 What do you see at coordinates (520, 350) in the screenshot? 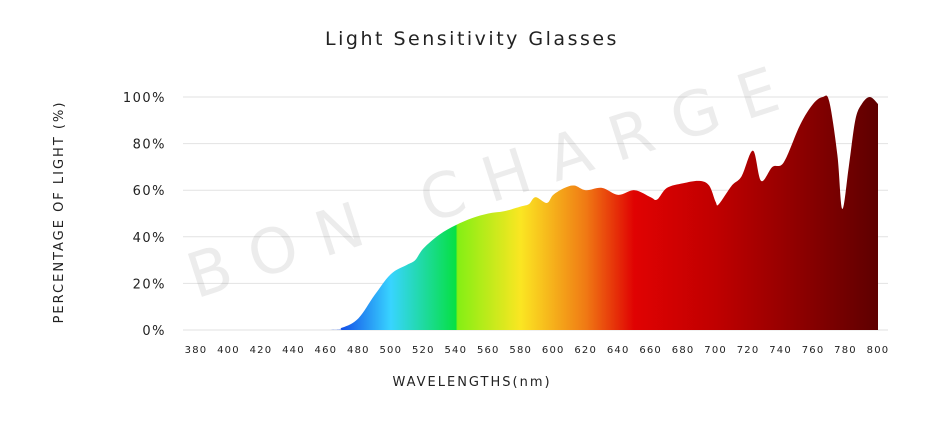
I see `x-tick-label: 580` at bounding box center [520, 350].